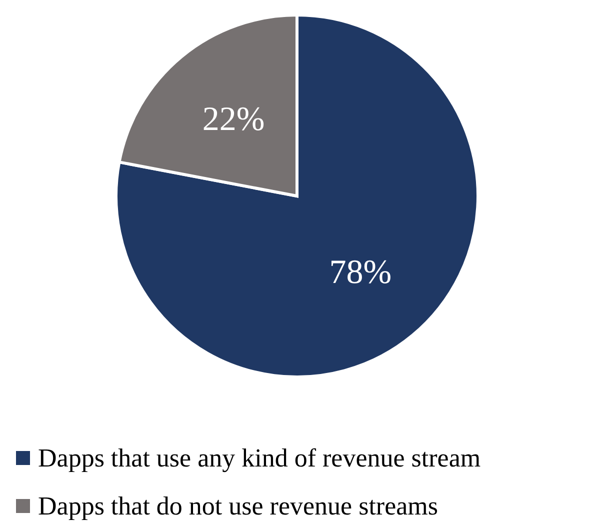  Describe the element at coordinates (238, 506) in the screenshot. I see `legend-label: Dapps that do not use revenue streams` at that location.